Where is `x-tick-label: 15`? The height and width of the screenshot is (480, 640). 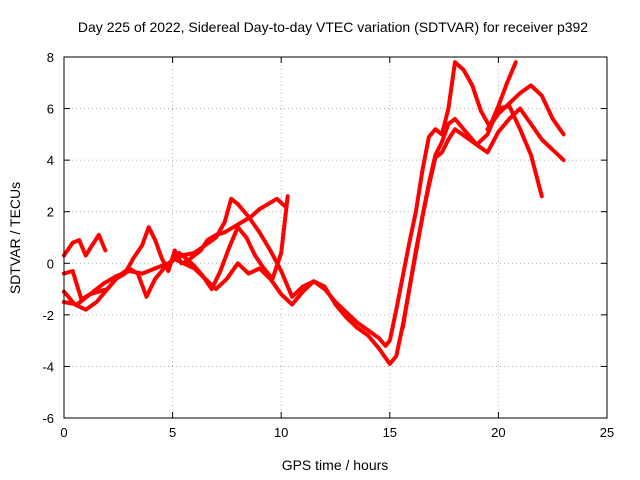
x-tick-label: 15 is located at coordinates (390, 432).